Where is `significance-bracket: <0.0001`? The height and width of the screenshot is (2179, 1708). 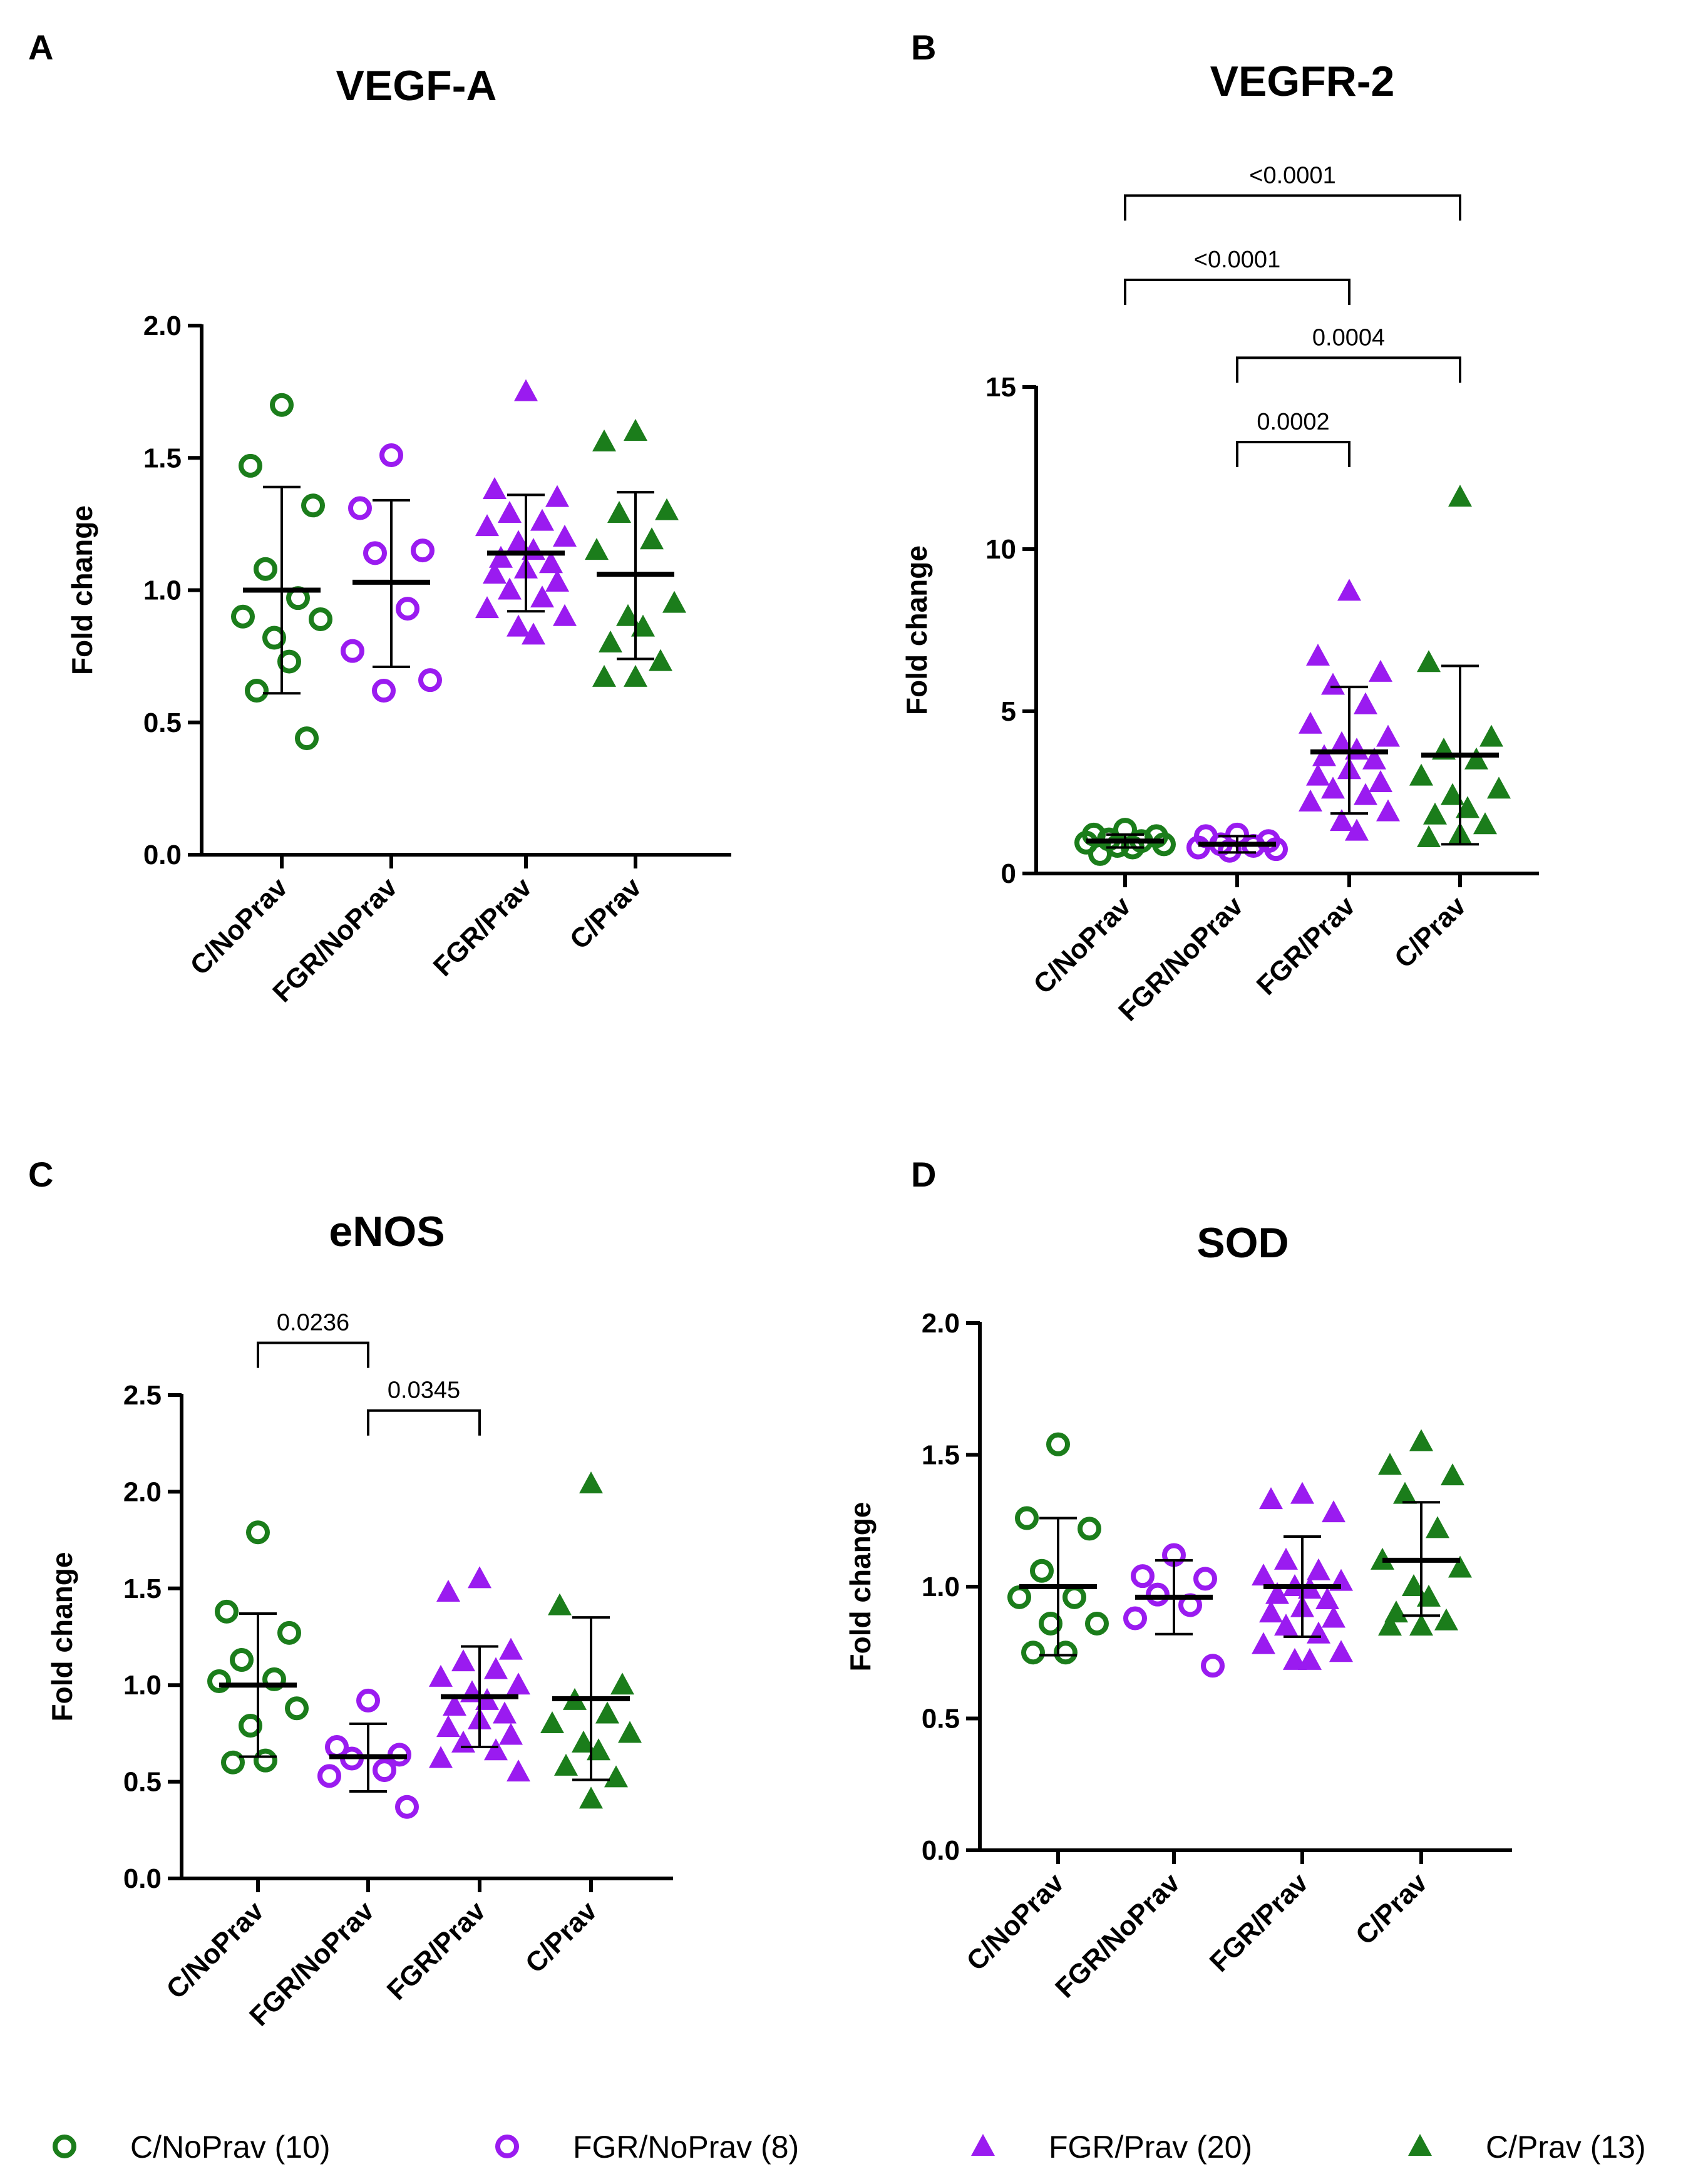
significance-bracket: <0.0001 is located at coordinates (1237, 276).